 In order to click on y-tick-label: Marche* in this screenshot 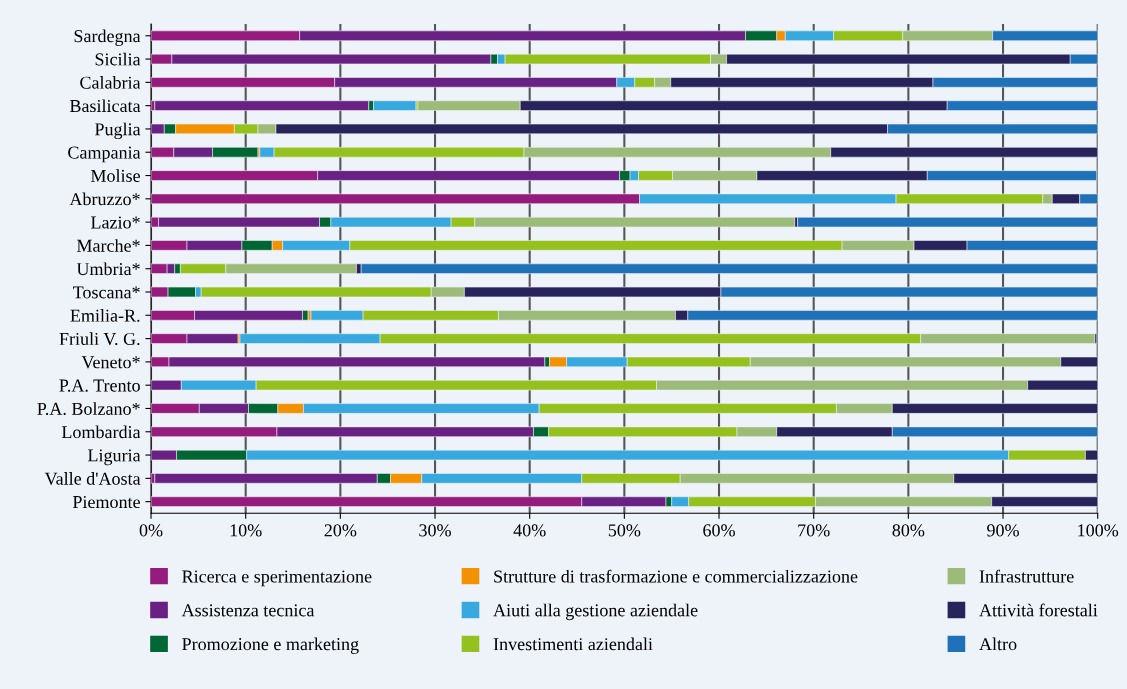, I will do `click(108, 245)`.